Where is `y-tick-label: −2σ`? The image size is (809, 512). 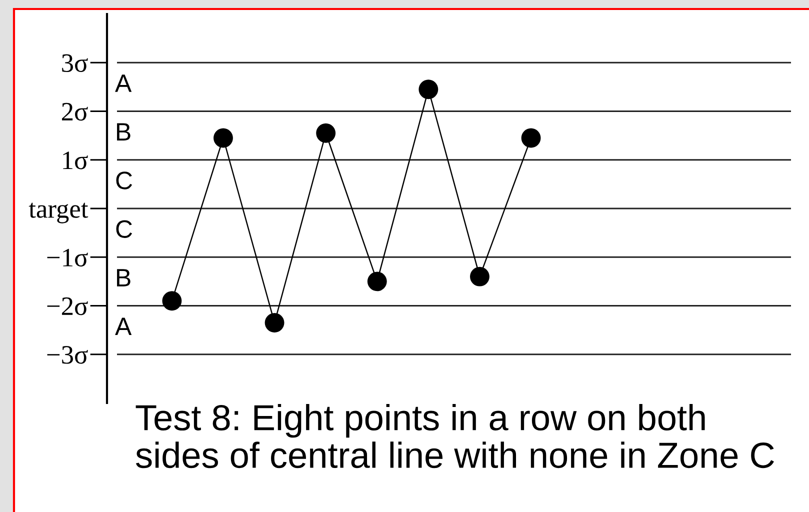
y-tick-label: −2σ is located at coordinates (67, 306).